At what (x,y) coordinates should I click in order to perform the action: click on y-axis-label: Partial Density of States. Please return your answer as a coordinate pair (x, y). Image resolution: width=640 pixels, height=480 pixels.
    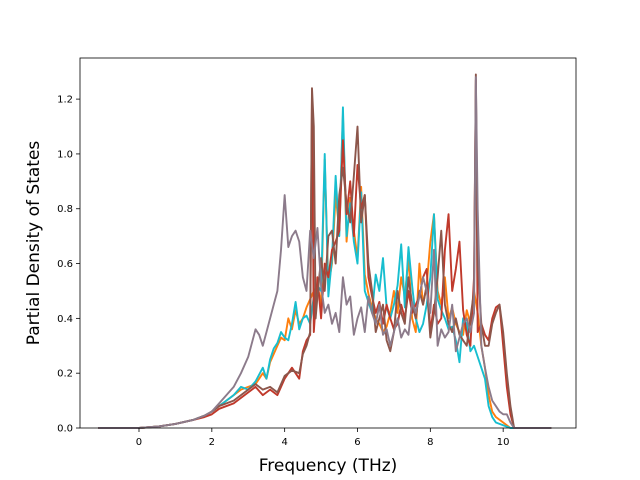
    Looking at the image, I should click on (34, 243).